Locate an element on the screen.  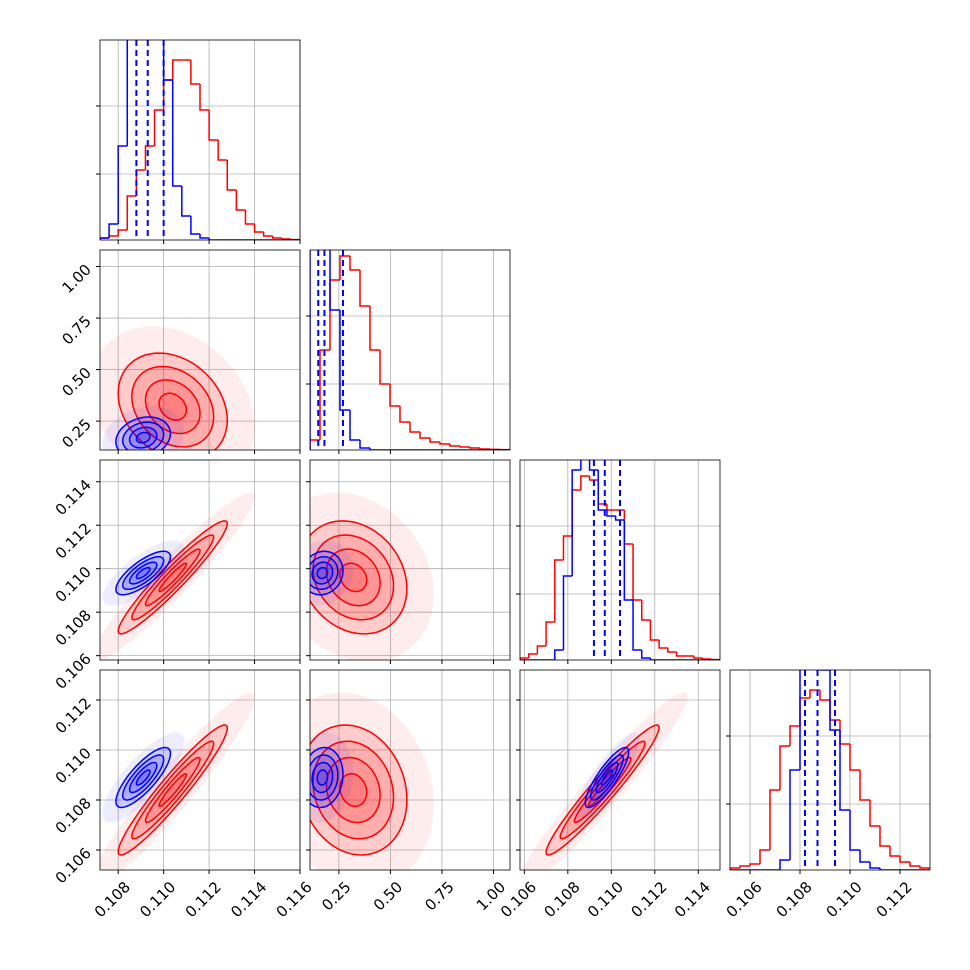
x-tick-label: 0.116 is located at coordinates (294, 899).